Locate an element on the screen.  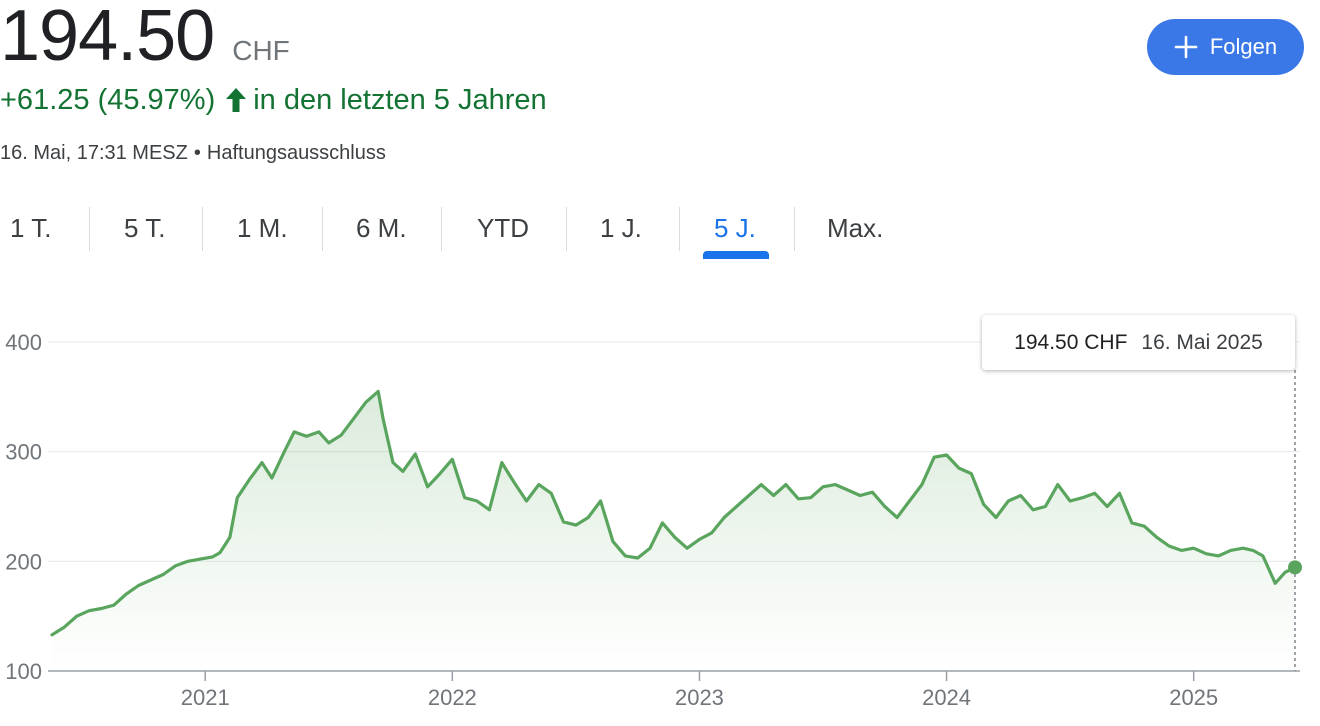
currency-label: CHF is located at coordinates (261, 50).